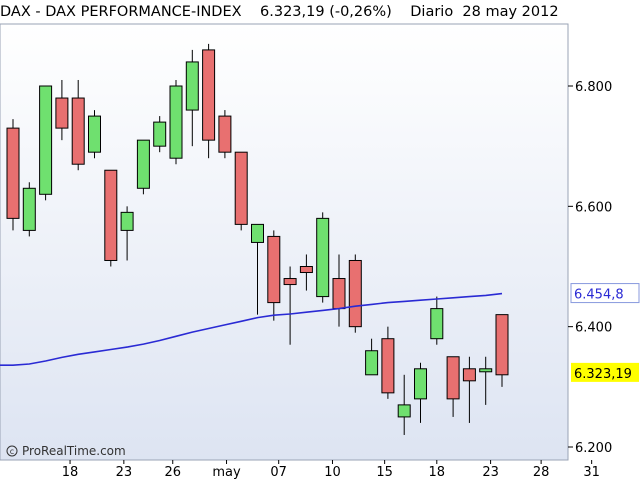 The image size is (640, 480). I want to click on moving-average-line, so click(251, 329).